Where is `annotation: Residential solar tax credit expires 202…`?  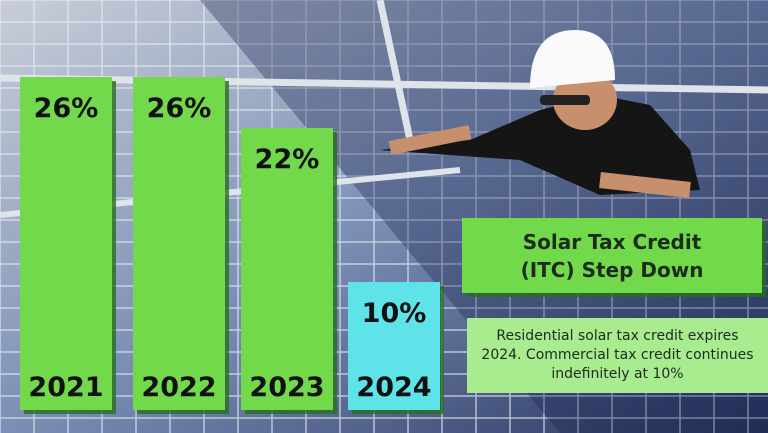
annotation: Residential solar tax credit expires 202… is located at coordinates (617, 355).